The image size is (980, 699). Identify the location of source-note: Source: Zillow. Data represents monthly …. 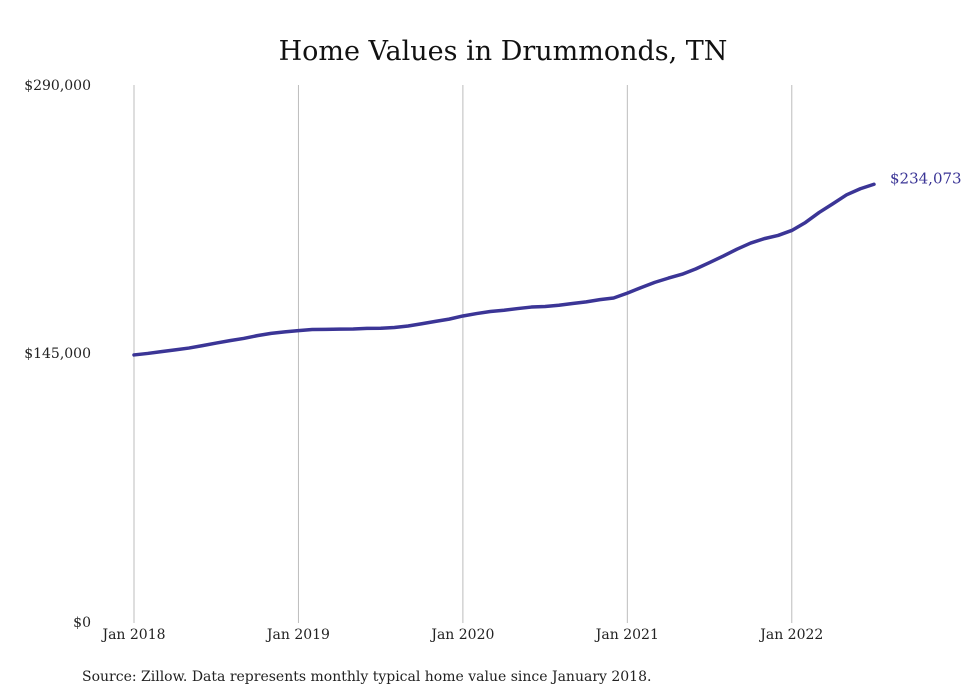
(366, 677).